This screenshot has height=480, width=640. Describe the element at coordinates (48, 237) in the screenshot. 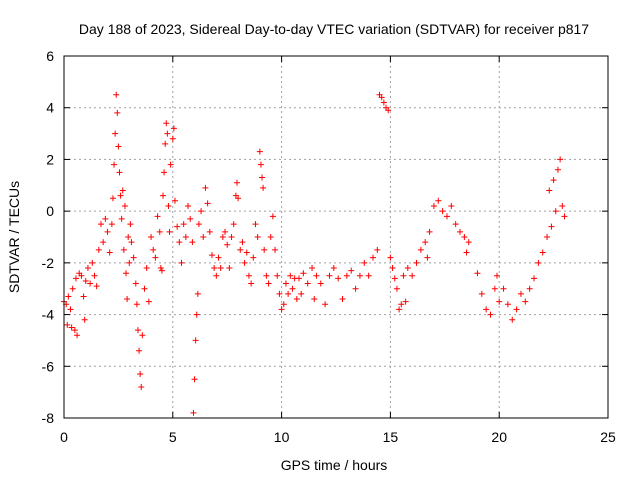

I see `y-tick-labels: -8 -6 -4 -2 0 2 4 6` at that location.